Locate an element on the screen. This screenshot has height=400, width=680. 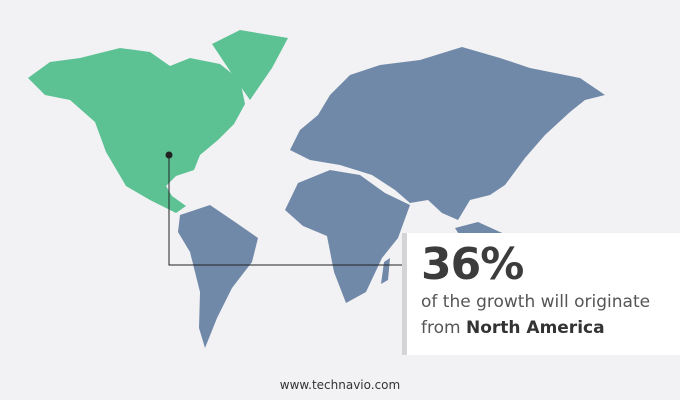
footer-url: www.technavio.com is located at coordinates (340, 385).